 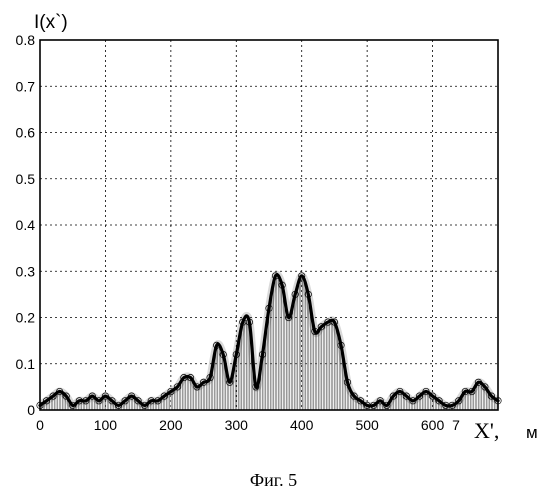 What do you see at coordinates (456, 425) in the screenshot?
I see `x-tick-label: 7` at bounding box center [456, 425].